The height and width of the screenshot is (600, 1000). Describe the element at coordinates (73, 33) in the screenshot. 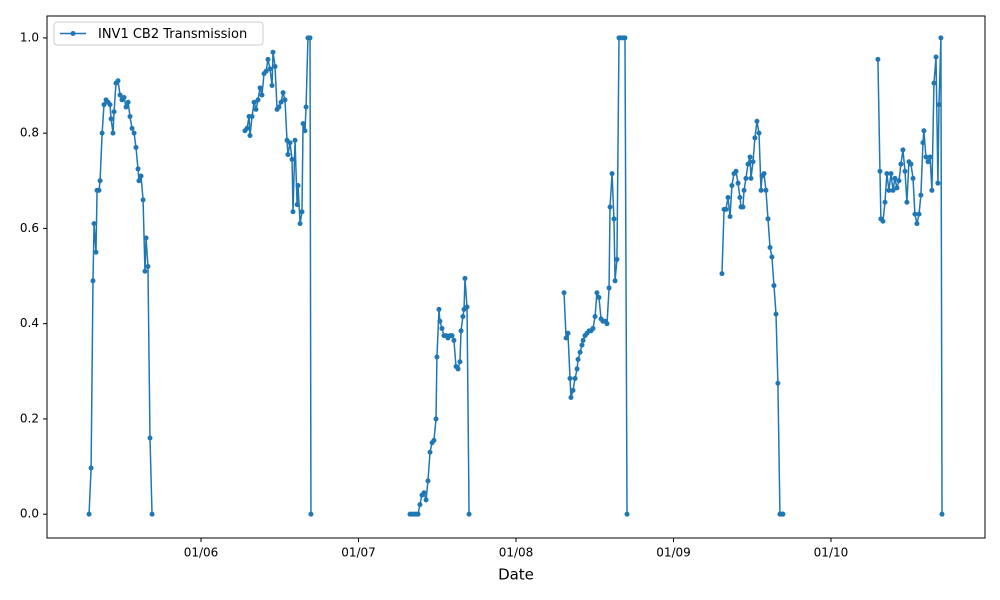

I see `legend-marker` at that location.